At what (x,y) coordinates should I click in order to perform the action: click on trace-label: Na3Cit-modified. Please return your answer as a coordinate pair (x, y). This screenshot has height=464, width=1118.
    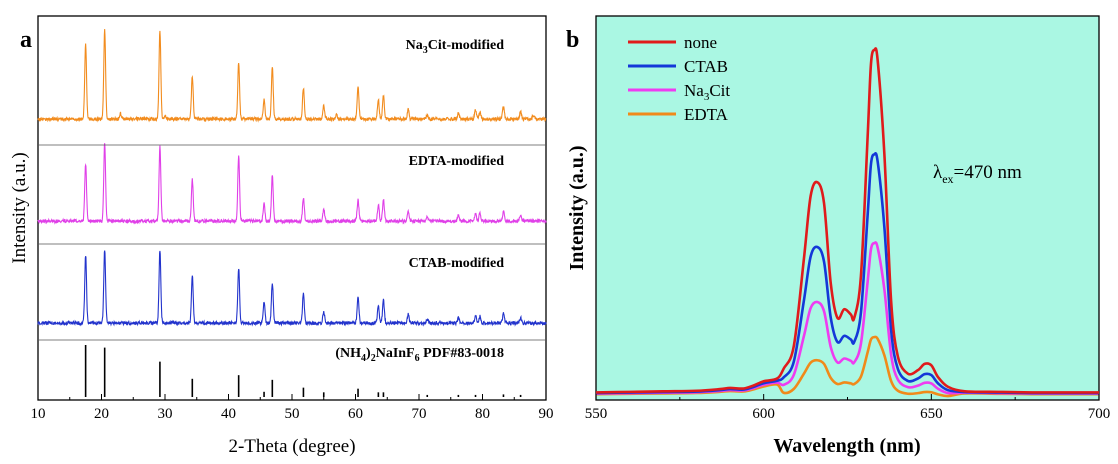
    Looking at the image, I should click on (455, 47).